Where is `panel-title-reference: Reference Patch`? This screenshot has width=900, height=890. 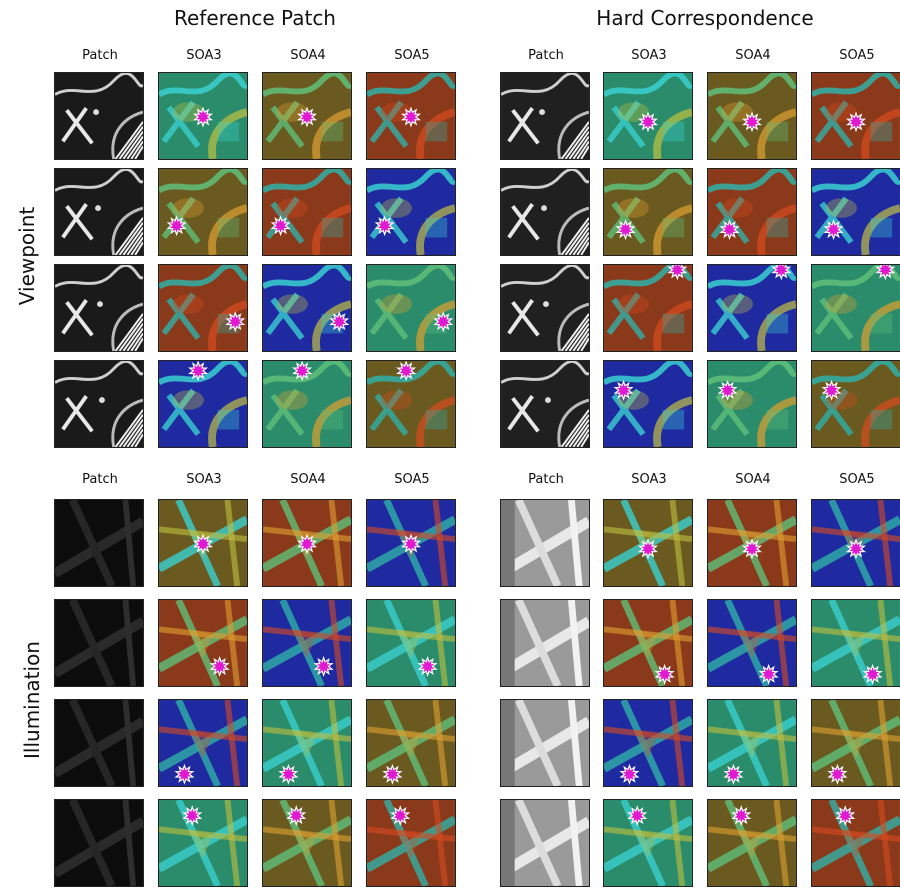
panel-title-reference: Reference Patch is located at coordinates (254, 18).